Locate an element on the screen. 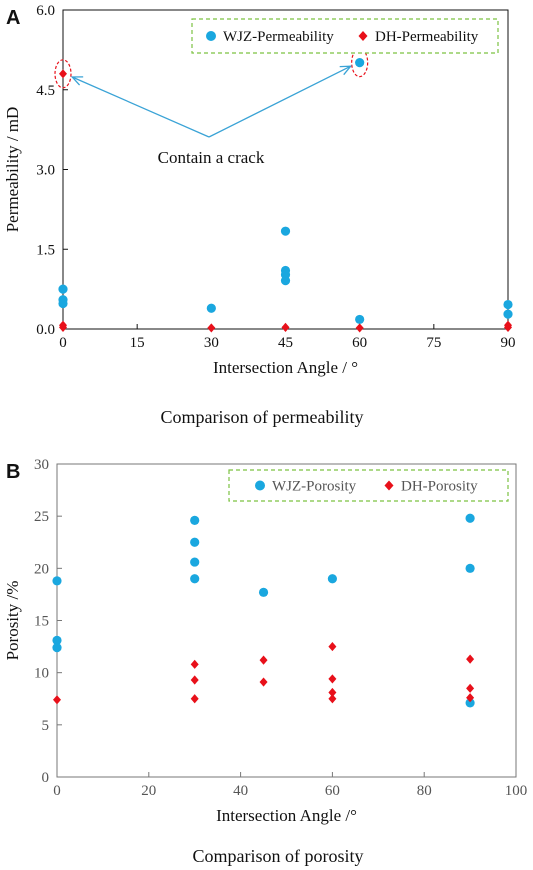  y-tick-label: 3.0 is located at coordinates (45, 171).